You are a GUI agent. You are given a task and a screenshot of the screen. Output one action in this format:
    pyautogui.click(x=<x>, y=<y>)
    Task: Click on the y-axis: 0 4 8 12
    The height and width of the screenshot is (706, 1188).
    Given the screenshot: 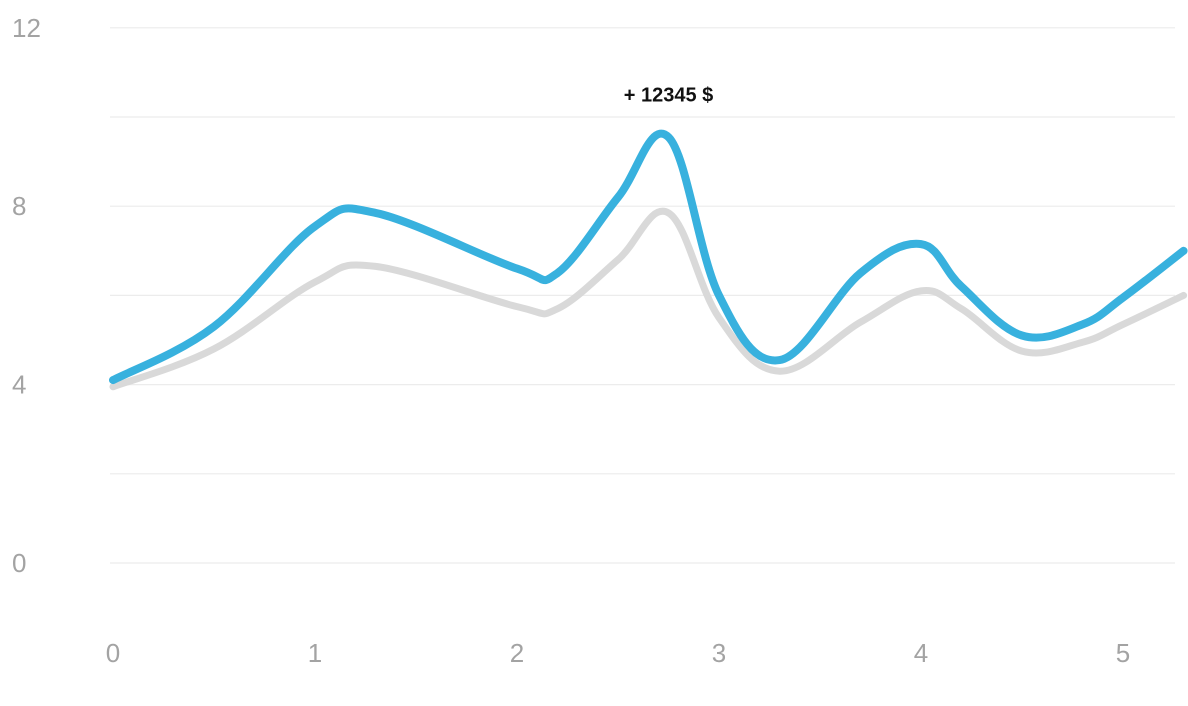 What is the action you would take?
    pyautogui.click(x=26, y=295)
    